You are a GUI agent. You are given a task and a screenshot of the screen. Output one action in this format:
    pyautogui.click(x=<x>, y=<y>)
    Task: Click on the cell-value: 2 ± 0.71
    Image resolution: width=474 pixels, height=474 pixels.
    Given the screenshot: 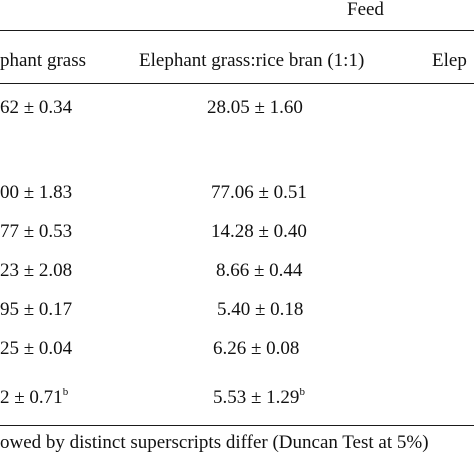 What is the action you would take?
    pyautogui.click(x=31, y=397)
    